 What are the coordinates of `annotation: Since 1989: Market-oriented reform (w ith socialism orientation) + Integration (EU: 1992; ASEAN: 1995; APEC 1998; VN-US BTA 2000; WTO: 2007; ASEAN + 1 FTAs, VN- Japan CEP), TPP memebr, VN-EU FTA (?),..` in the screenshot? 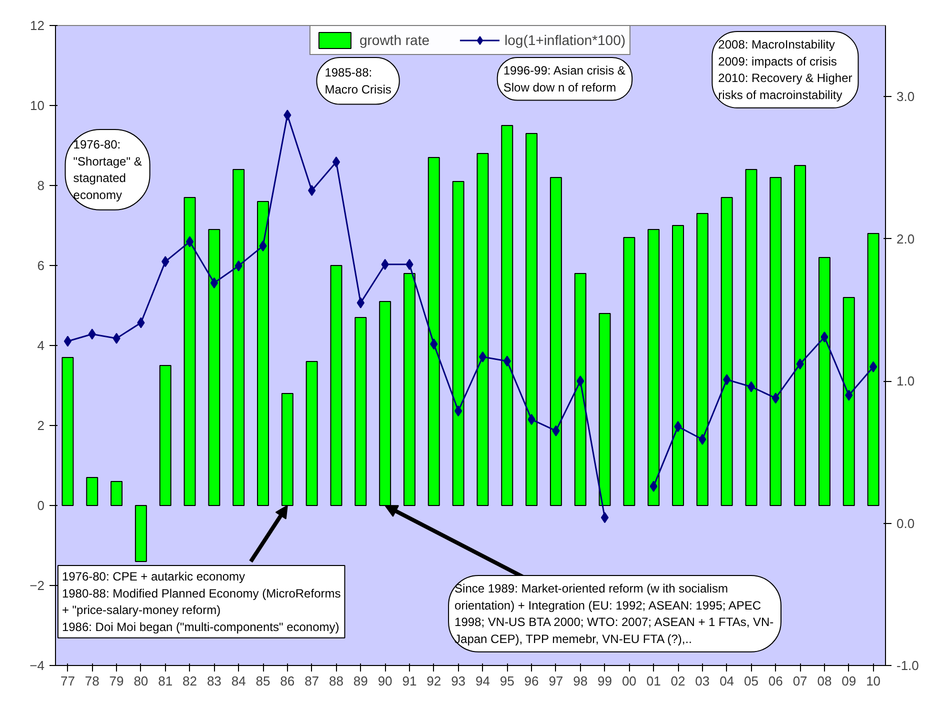 It's located at (614, 614).